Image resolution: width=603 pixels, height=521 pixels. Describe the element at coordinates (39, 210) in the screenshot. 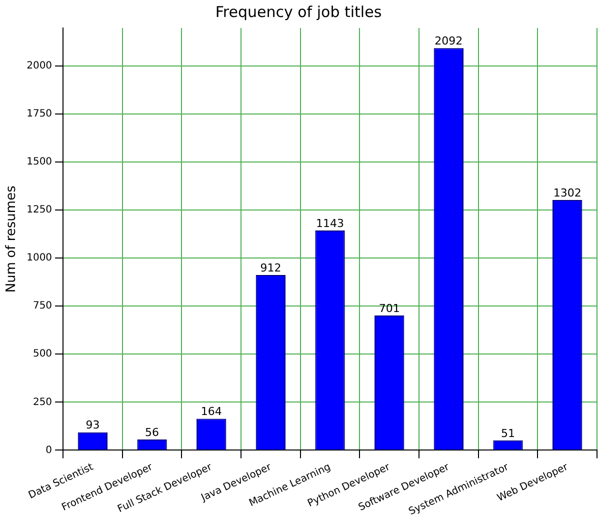

I see `y-tick-label: 1250` at that location.